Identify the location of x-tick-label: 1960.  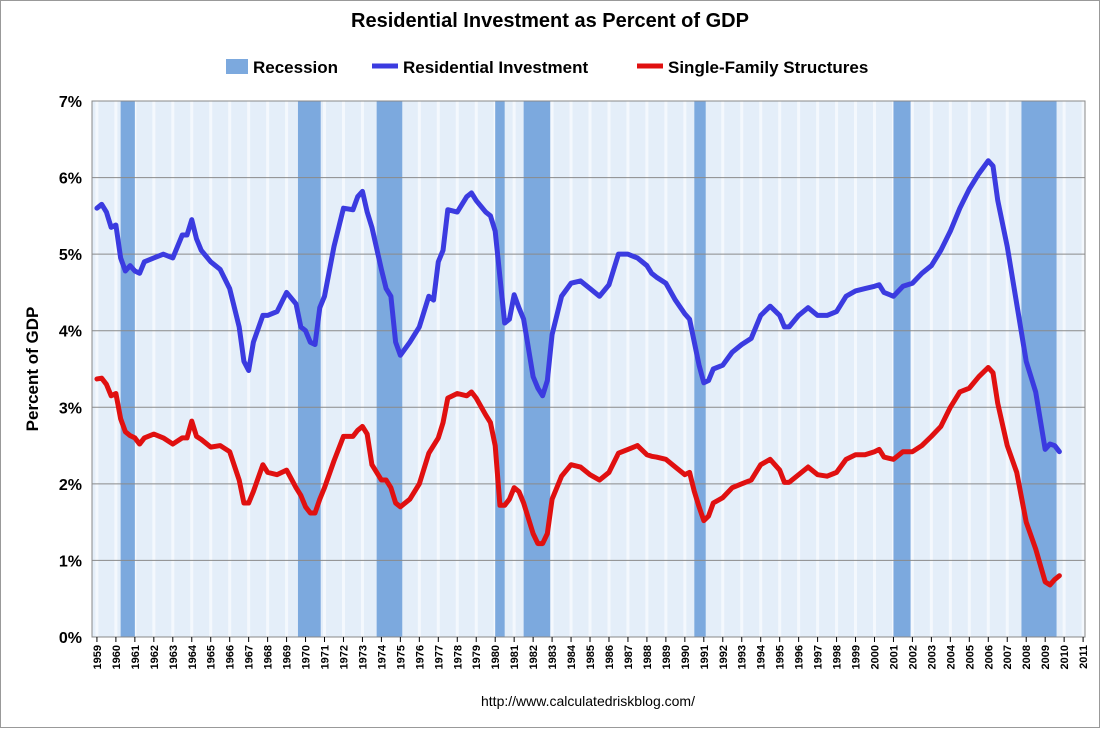
(117, 657).